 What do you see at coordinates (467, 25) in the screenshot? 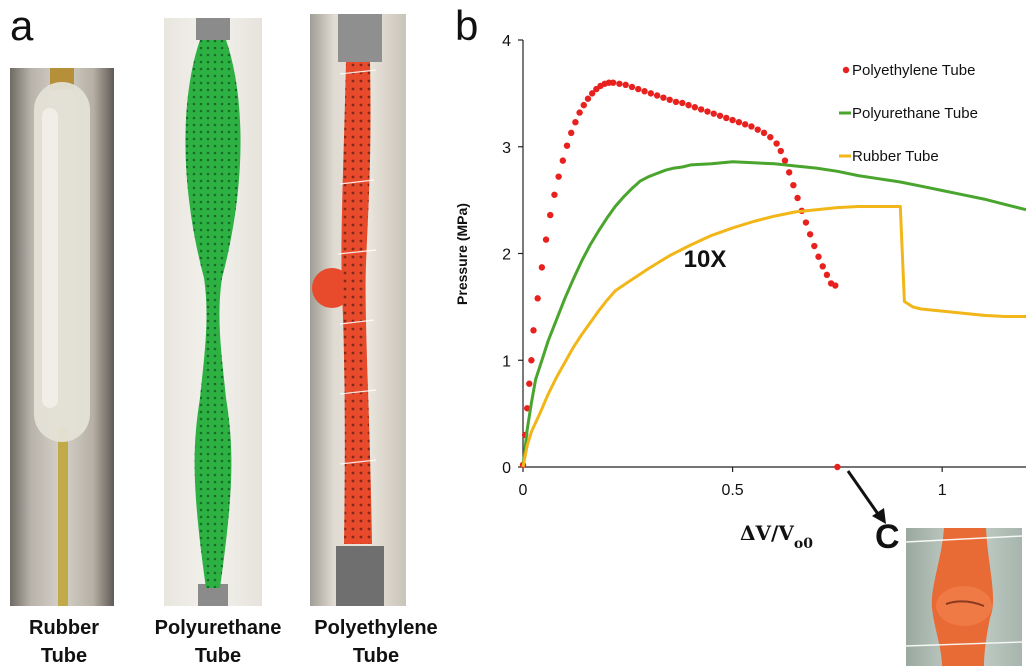
I see `panel-label-b: b` at bounding box center [467, 25].